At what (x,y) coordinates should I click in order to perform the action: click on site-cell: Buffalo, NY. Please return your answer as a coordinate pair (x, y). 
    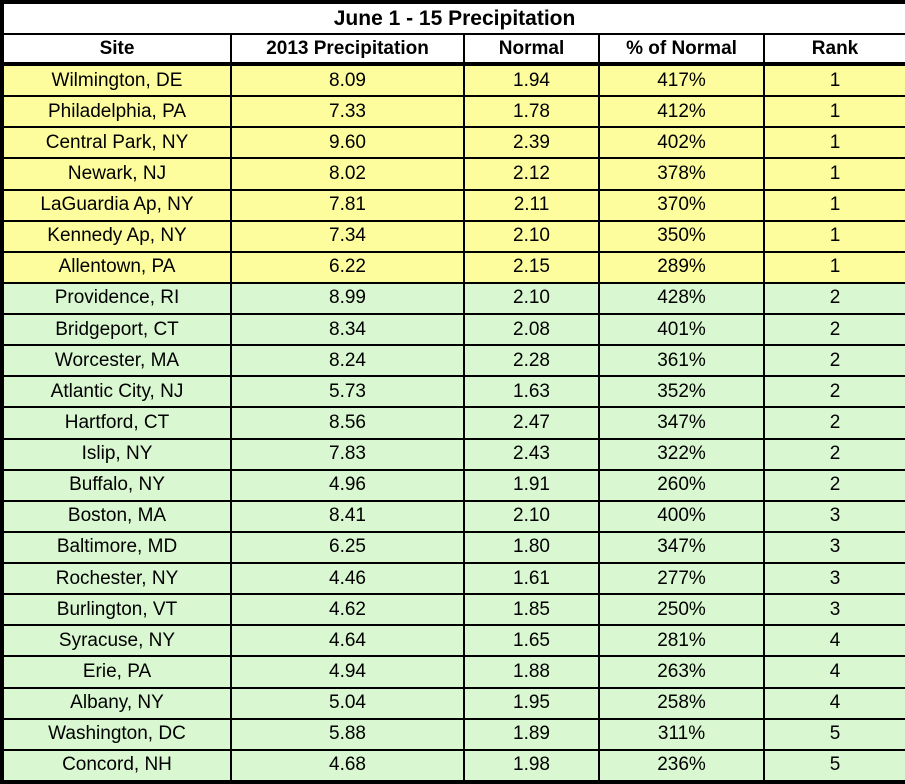
    Looking at the image, I should click on (116, 485).